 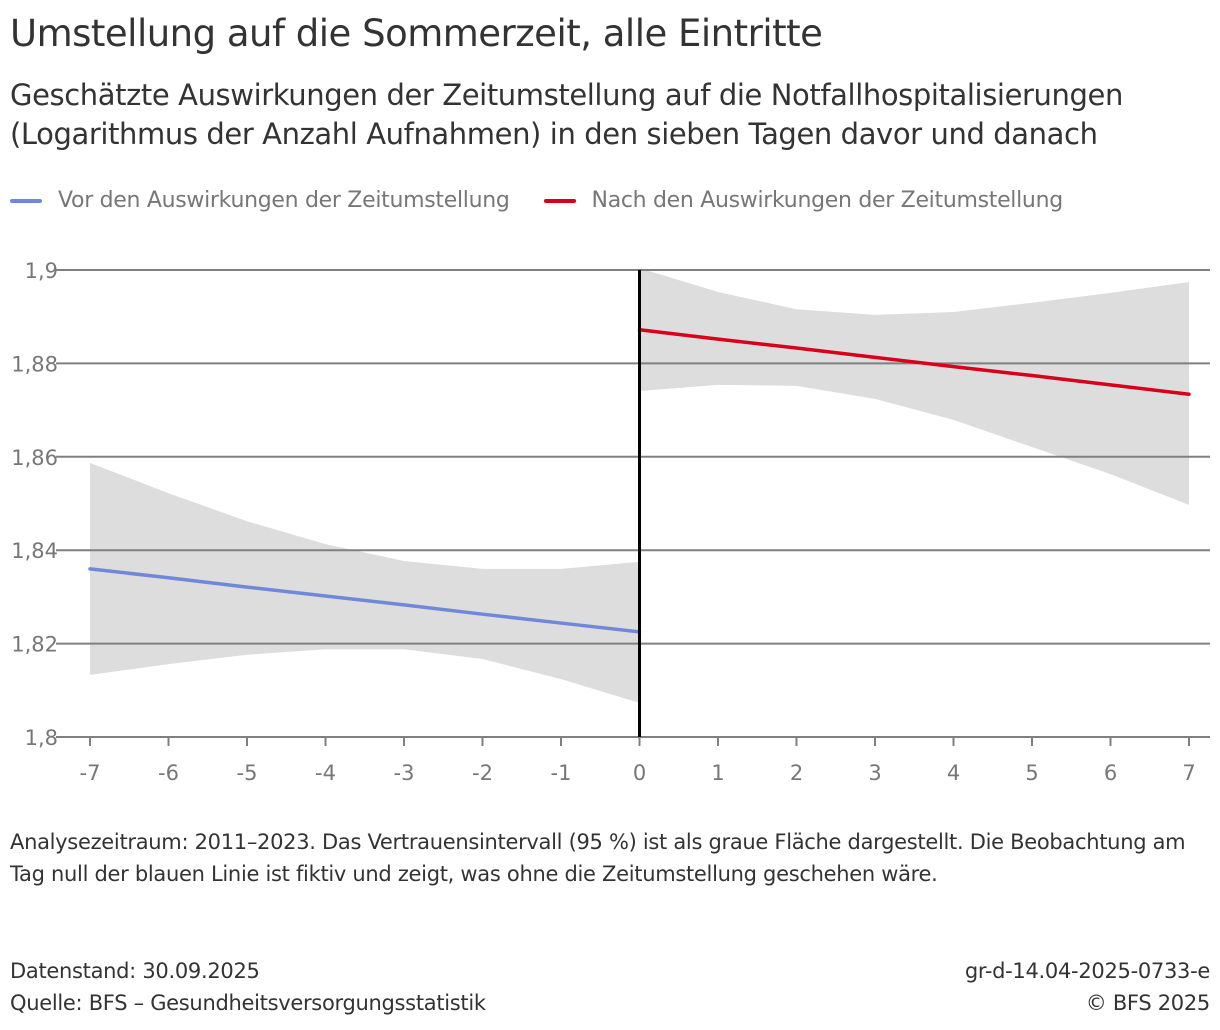 What do you see at coordinates (365, 600) in the screenshot?
I see `series-line-before` at bounding box center [365, 600].